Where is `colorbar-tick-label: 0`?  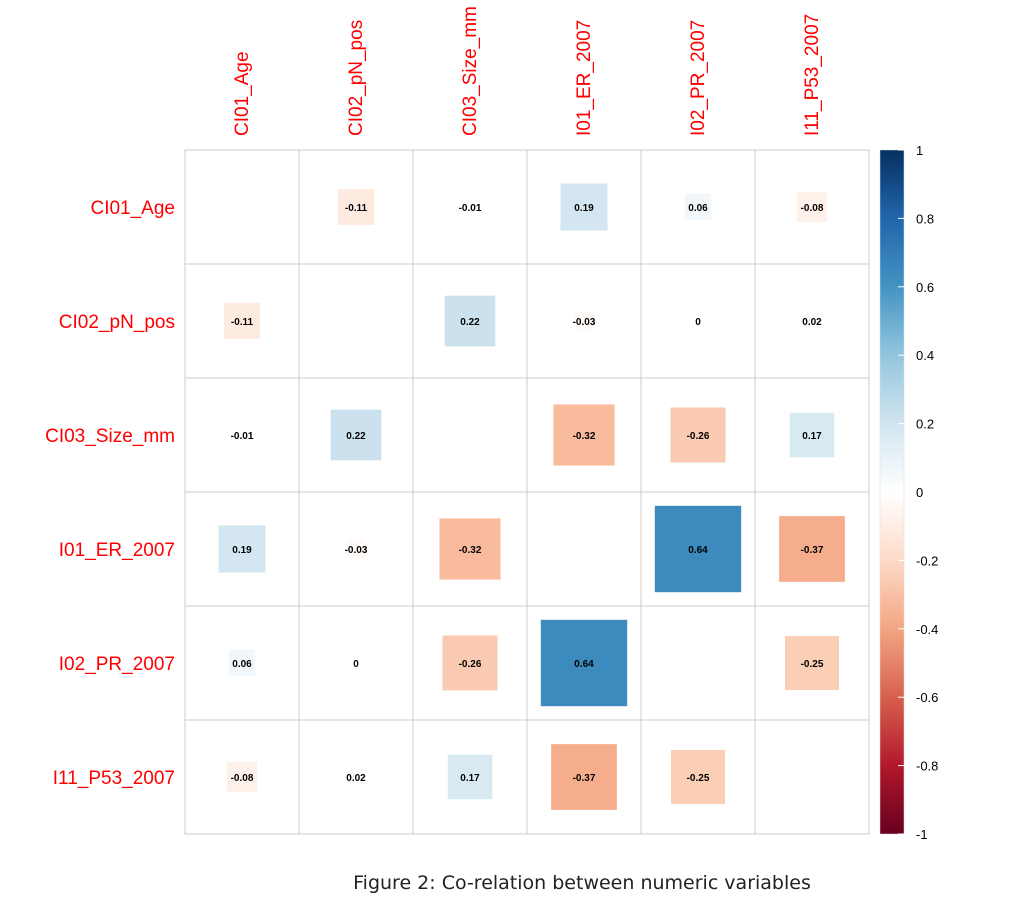
colorbar-tick-label: 0 is located at coordinates (919, 492).